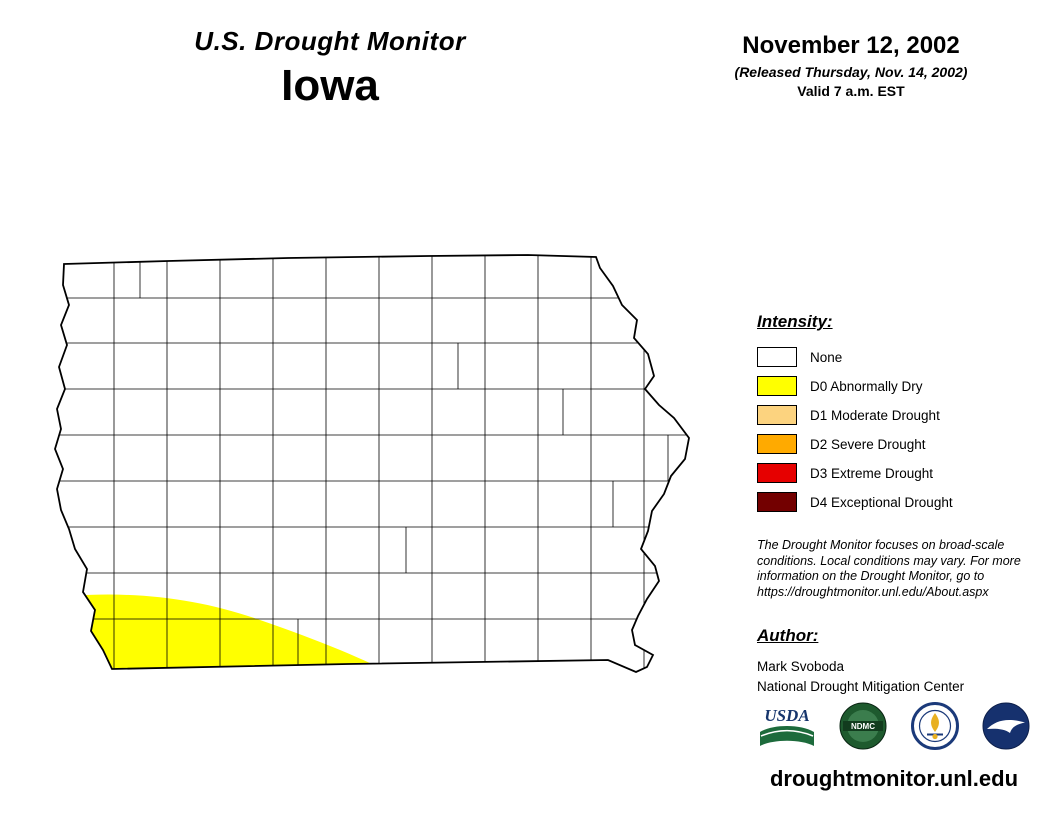 The image size is (1056, 816). Describe the element at coordinates (897, 357) in the screenshot. I see `legend-item-none: None` at that location.